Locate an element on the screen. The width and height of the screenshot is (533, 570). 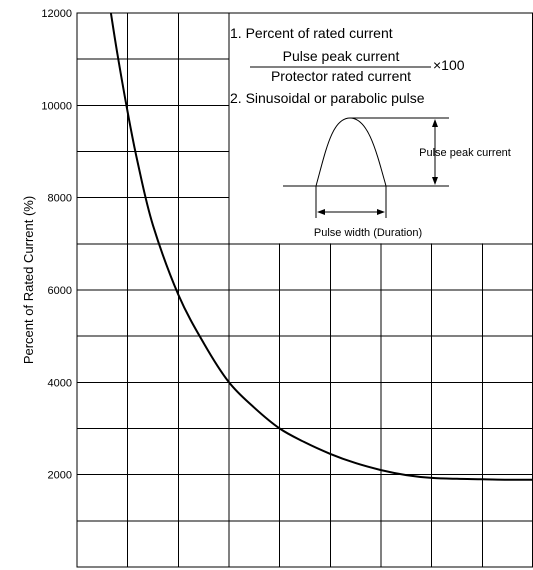
y-axis-title: Percent of Rated Current (%) is located at coordinates (28, 280).